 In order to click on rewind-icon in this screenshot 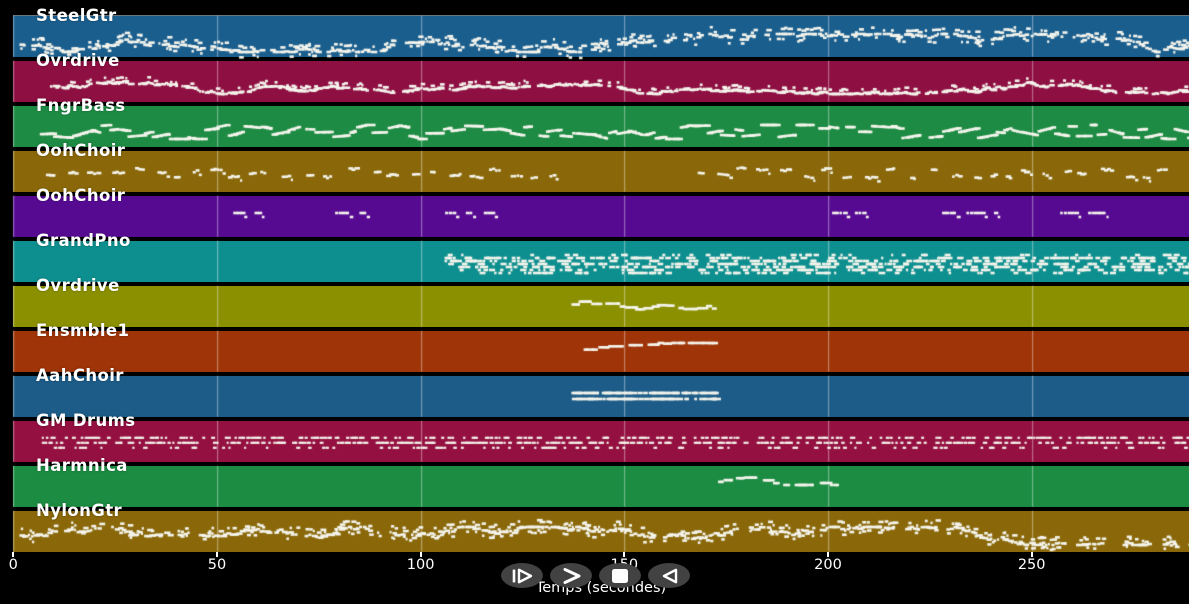, I will do `click(669, 576)`.